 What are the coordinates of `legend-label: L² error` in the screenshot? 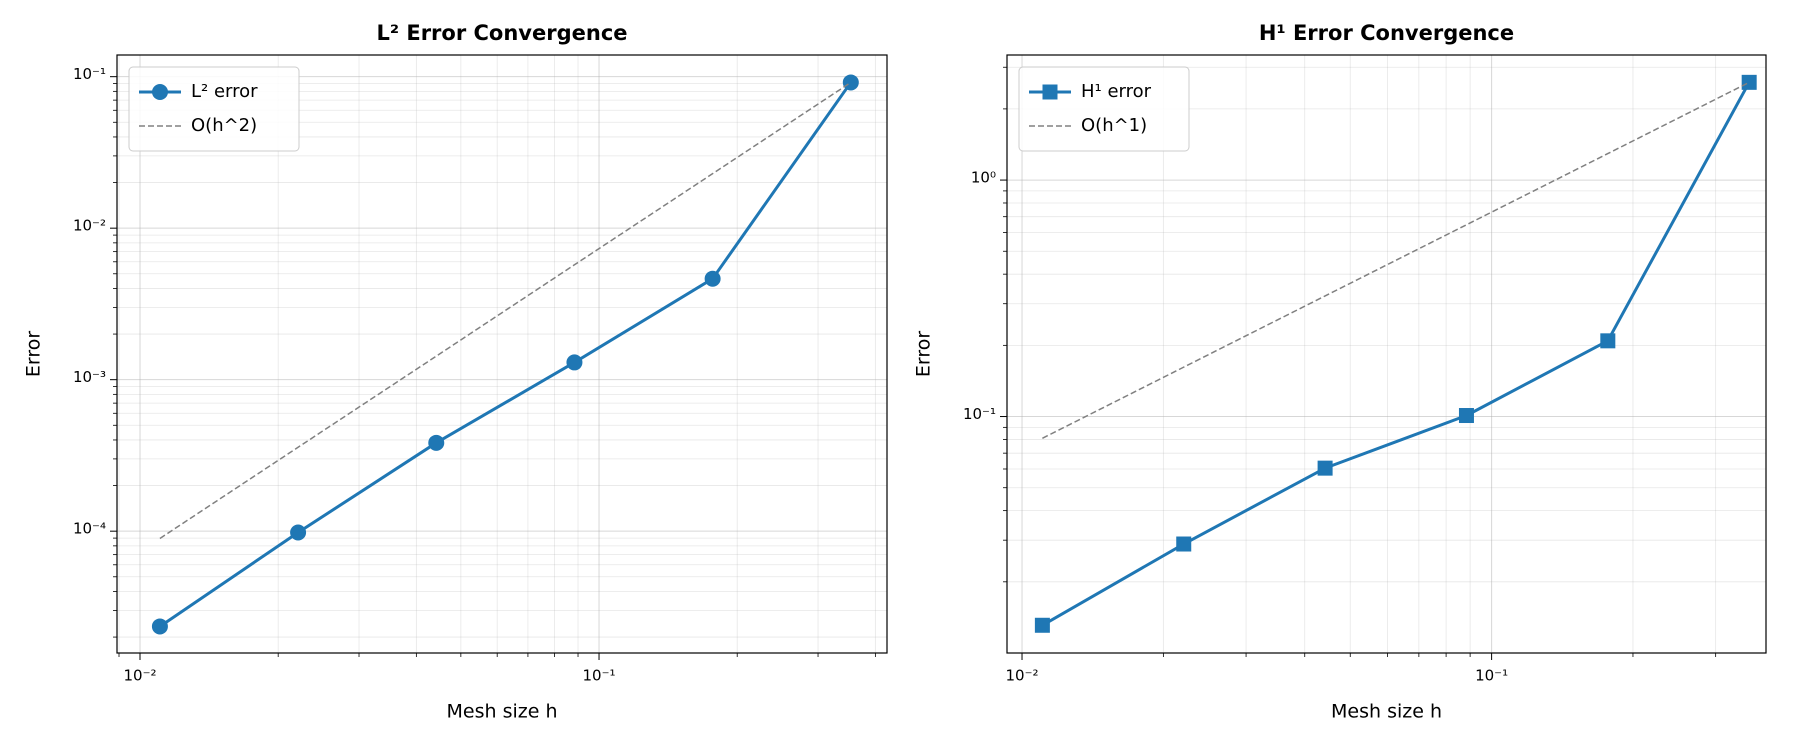 It's located at (224, 91).